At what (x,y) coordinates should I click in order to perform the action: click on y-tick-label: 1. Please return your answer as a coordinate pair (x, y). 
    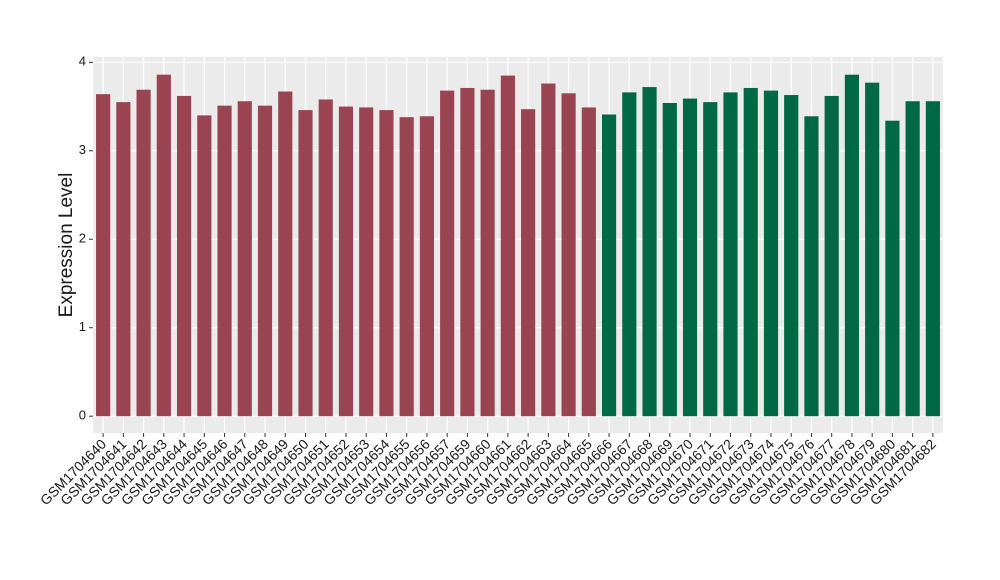
    Looking at the image, I should click on (82, 326).